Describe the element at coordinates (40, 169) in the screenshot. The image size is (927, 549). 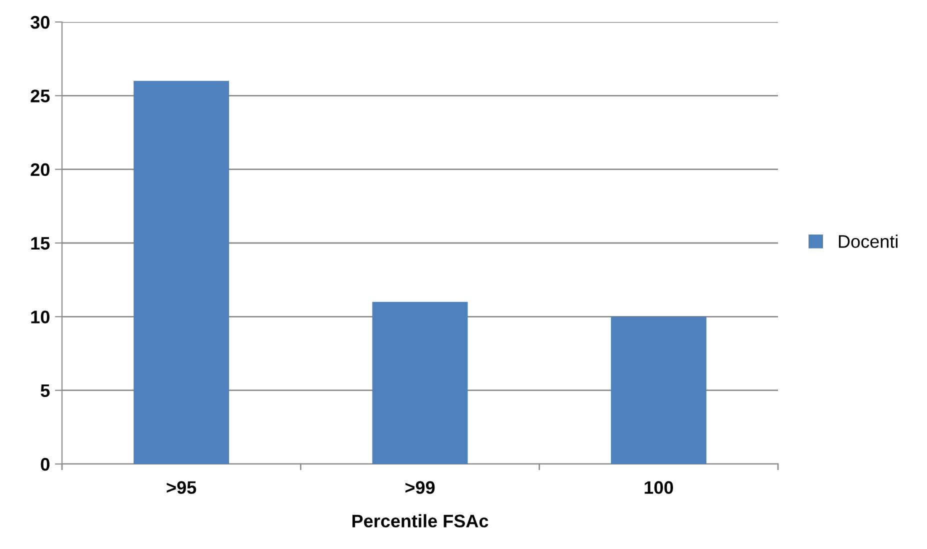
I see `y-tick-label: 20` at that location.